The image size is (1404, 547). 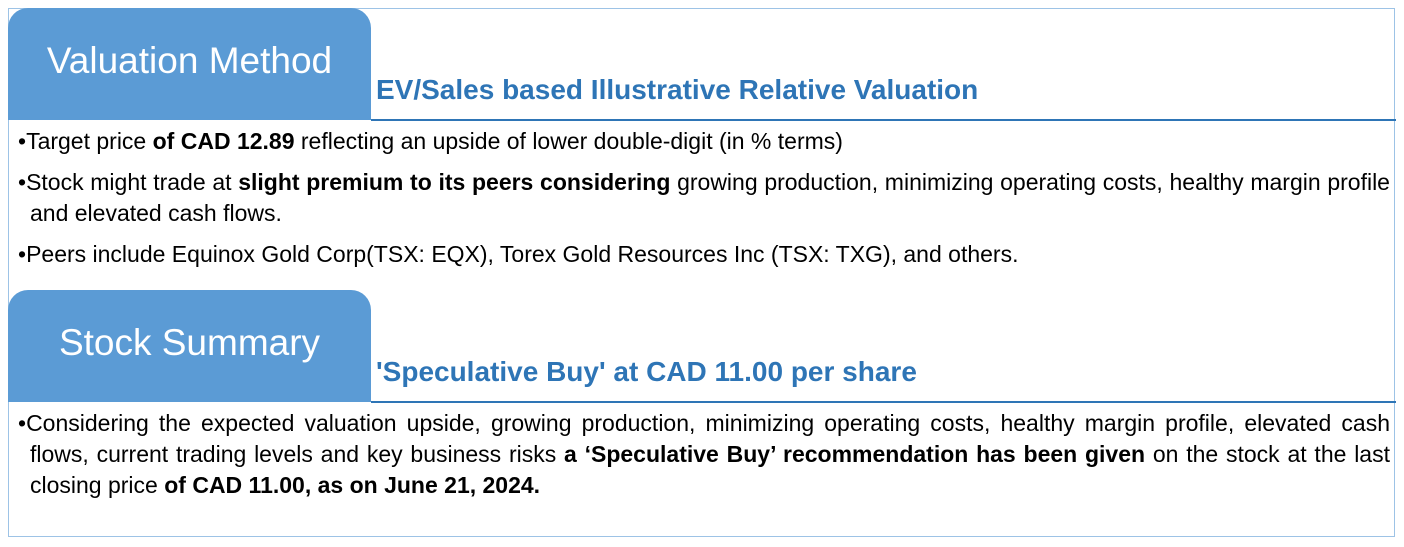 I want to click on text: on the stock at the last closing price, so click(x=710, y=469).